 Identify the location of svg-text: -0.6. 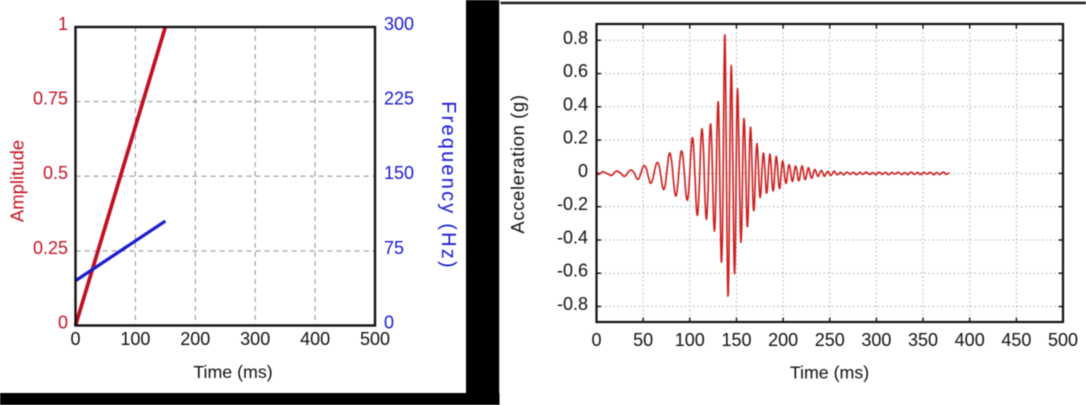
(572, 271).